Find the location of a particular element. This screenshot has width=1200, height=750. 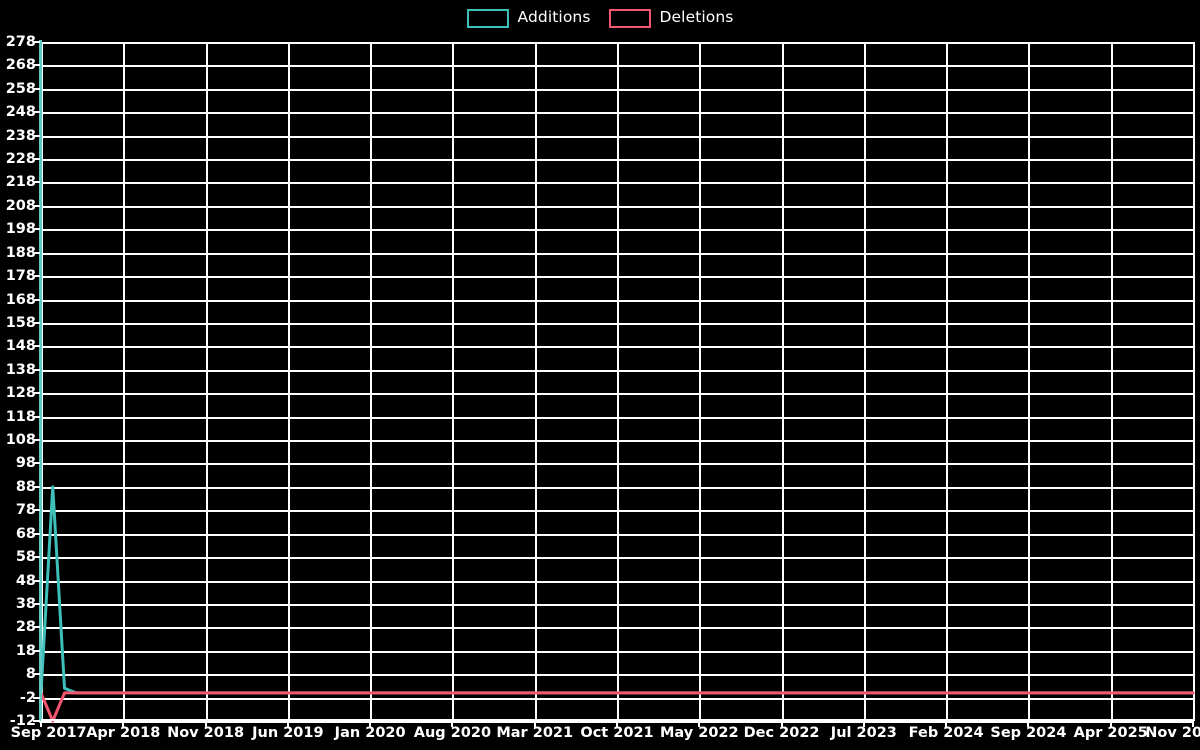

x-axis-tick-label: Dec 2022 is located at coordinates (781, 733).